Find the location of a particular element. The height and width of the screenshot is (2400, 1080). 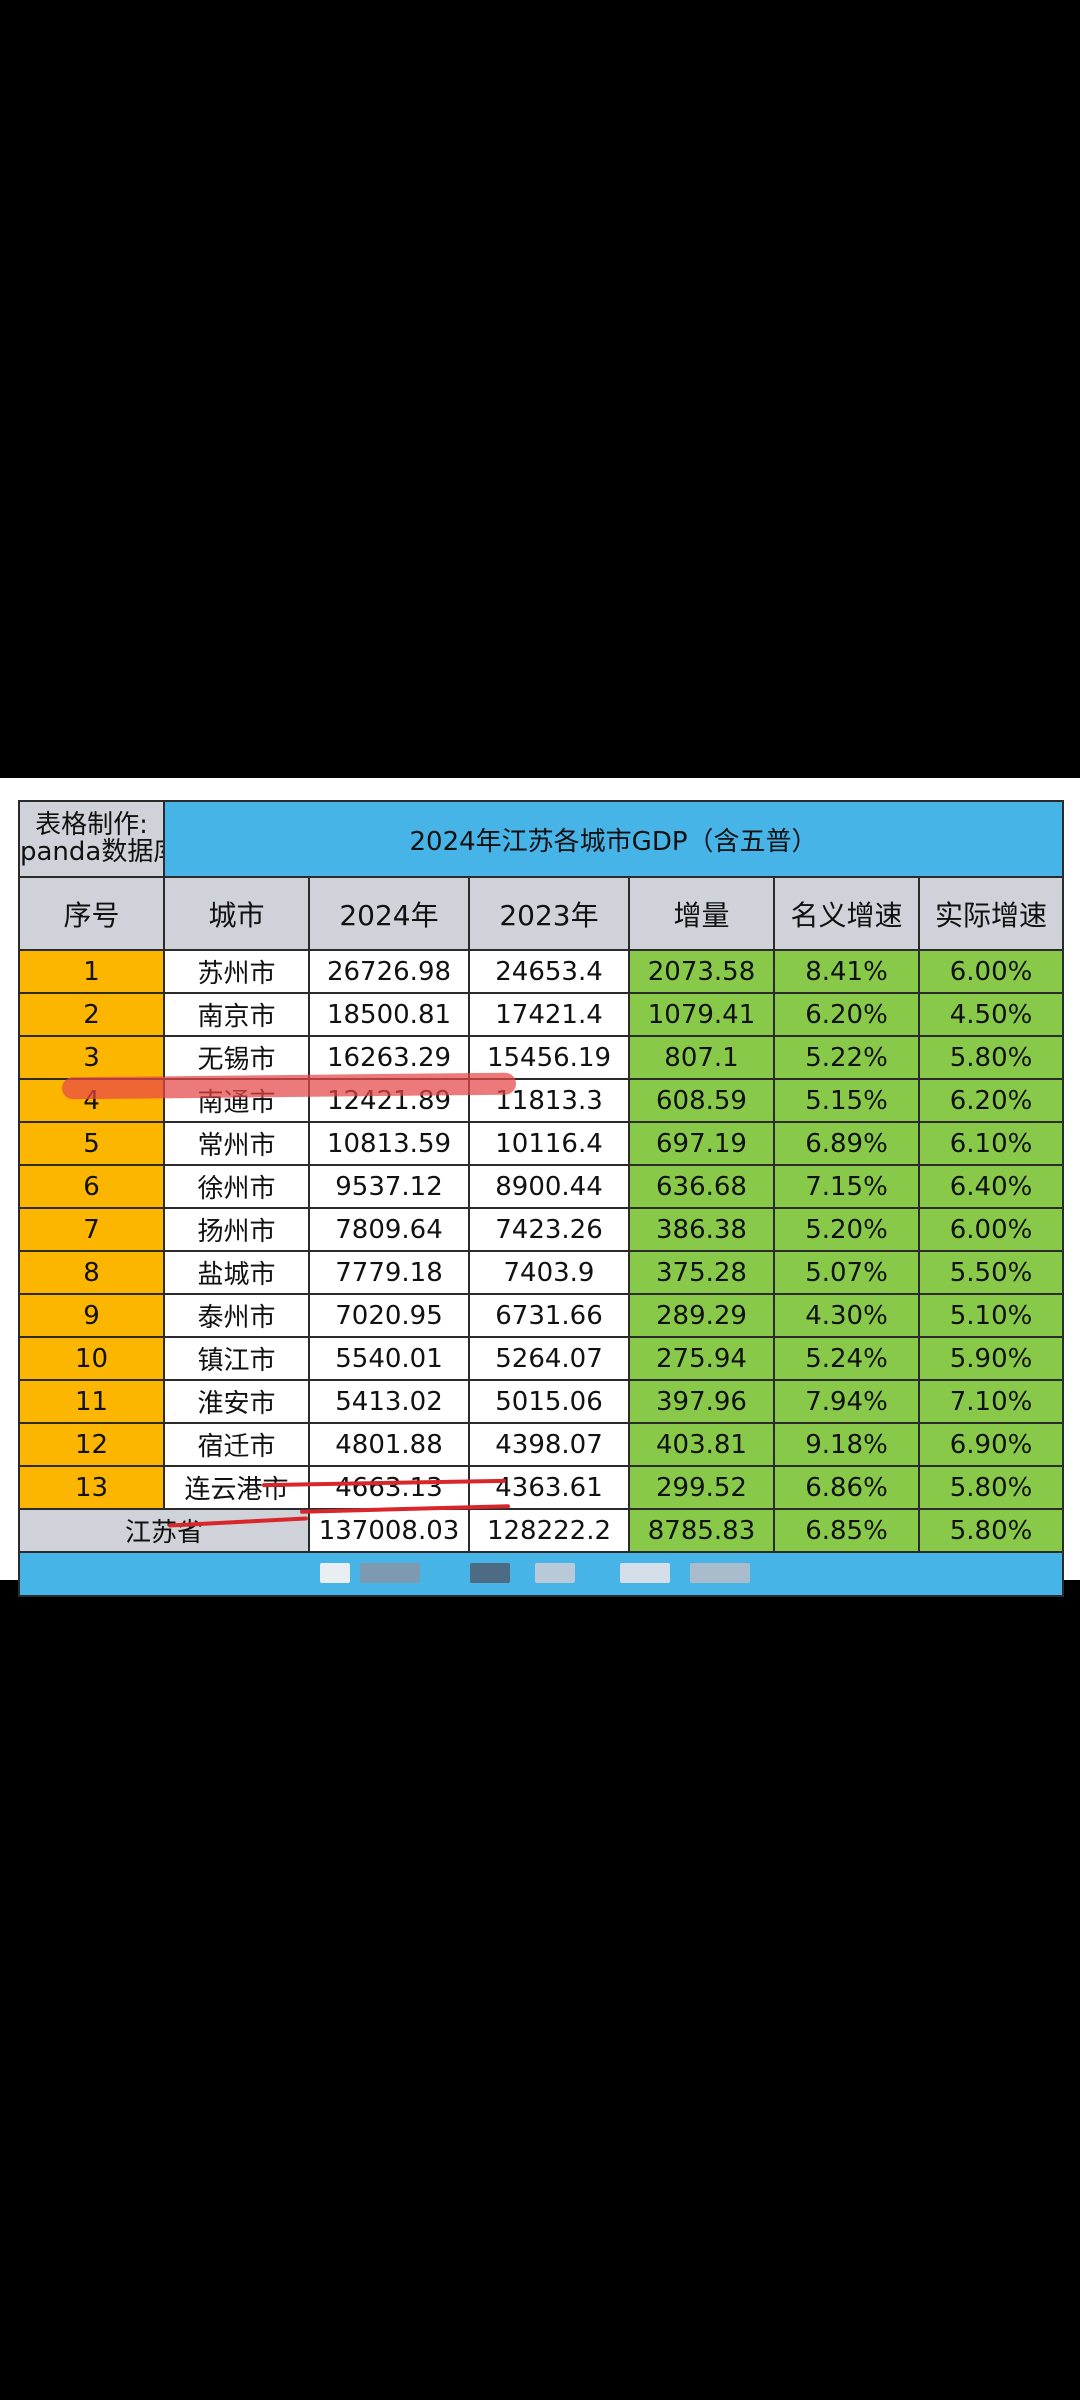

gdp-2023-cell: 4398.07 is located at coordinates (549, 1444).